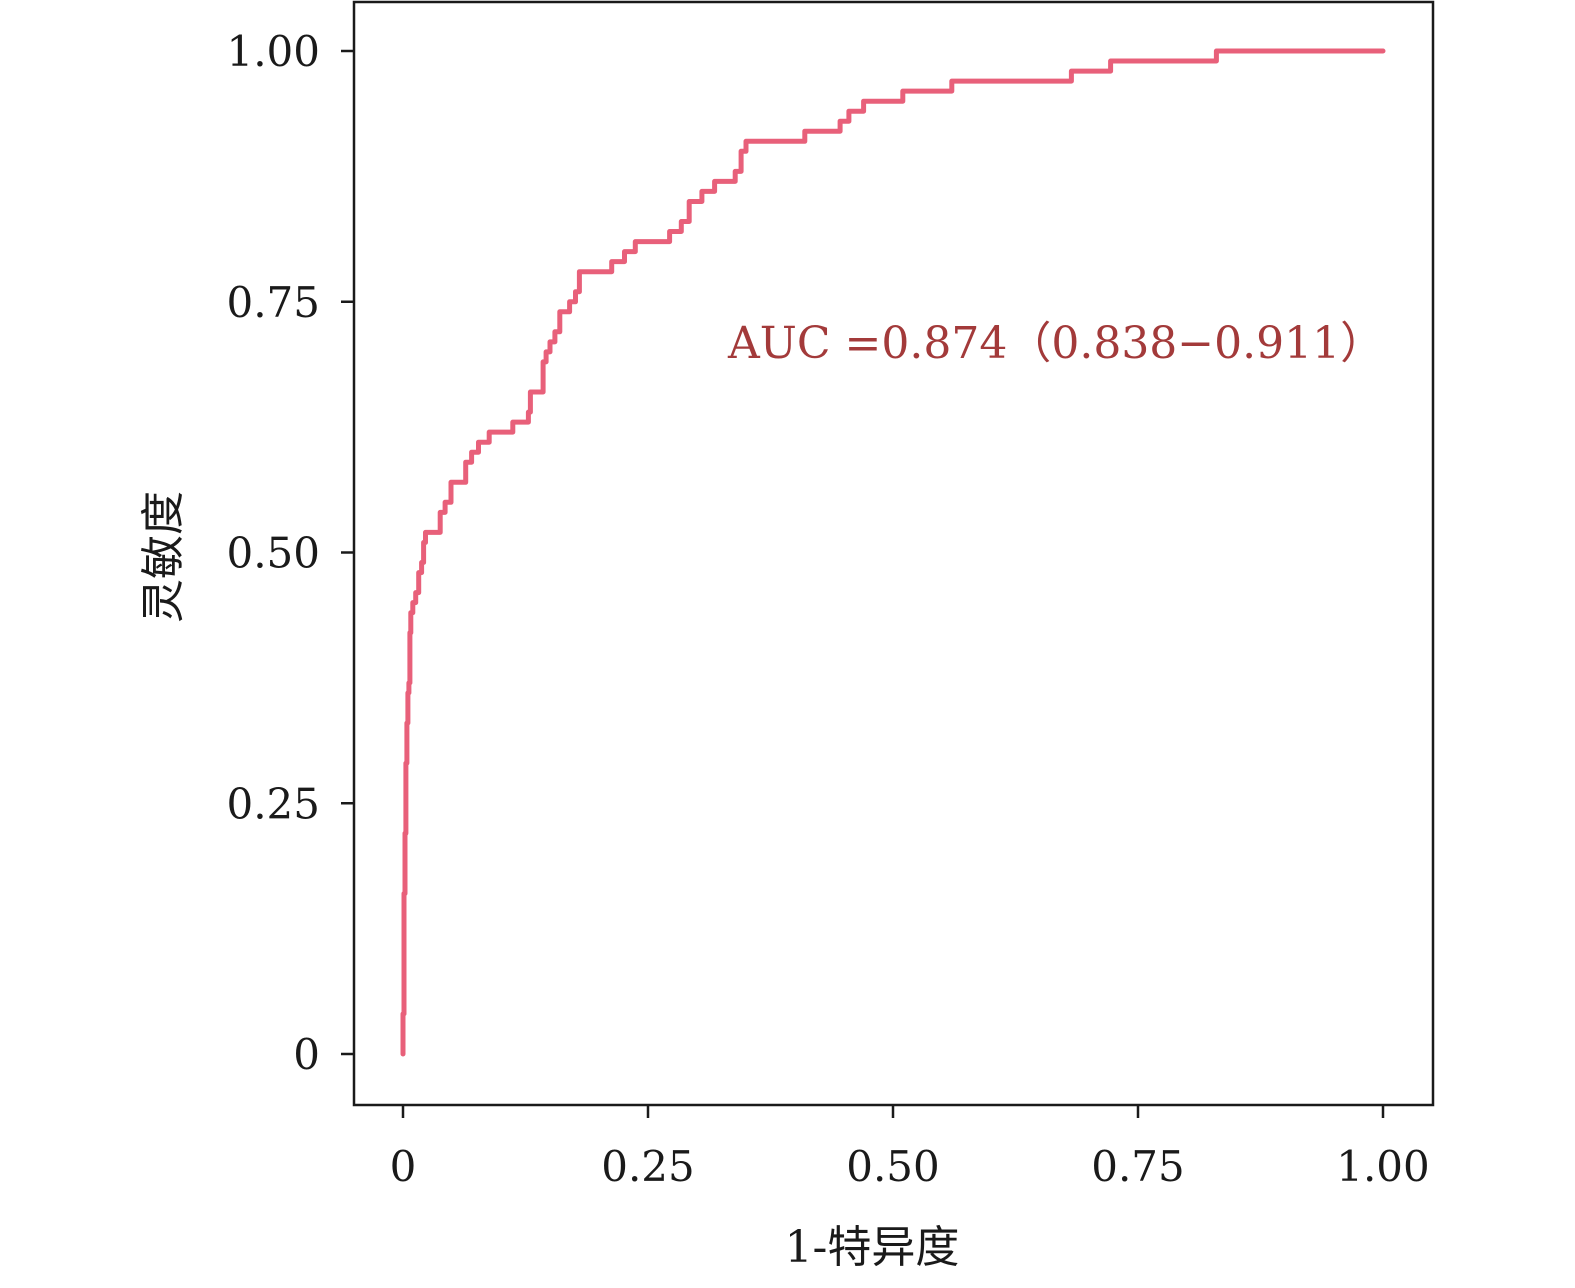  What do you see at coordinates (1383, 1166) in the screenshot?
I see `x-tick-label: 1.00` at bounding box center [1383, 1166].